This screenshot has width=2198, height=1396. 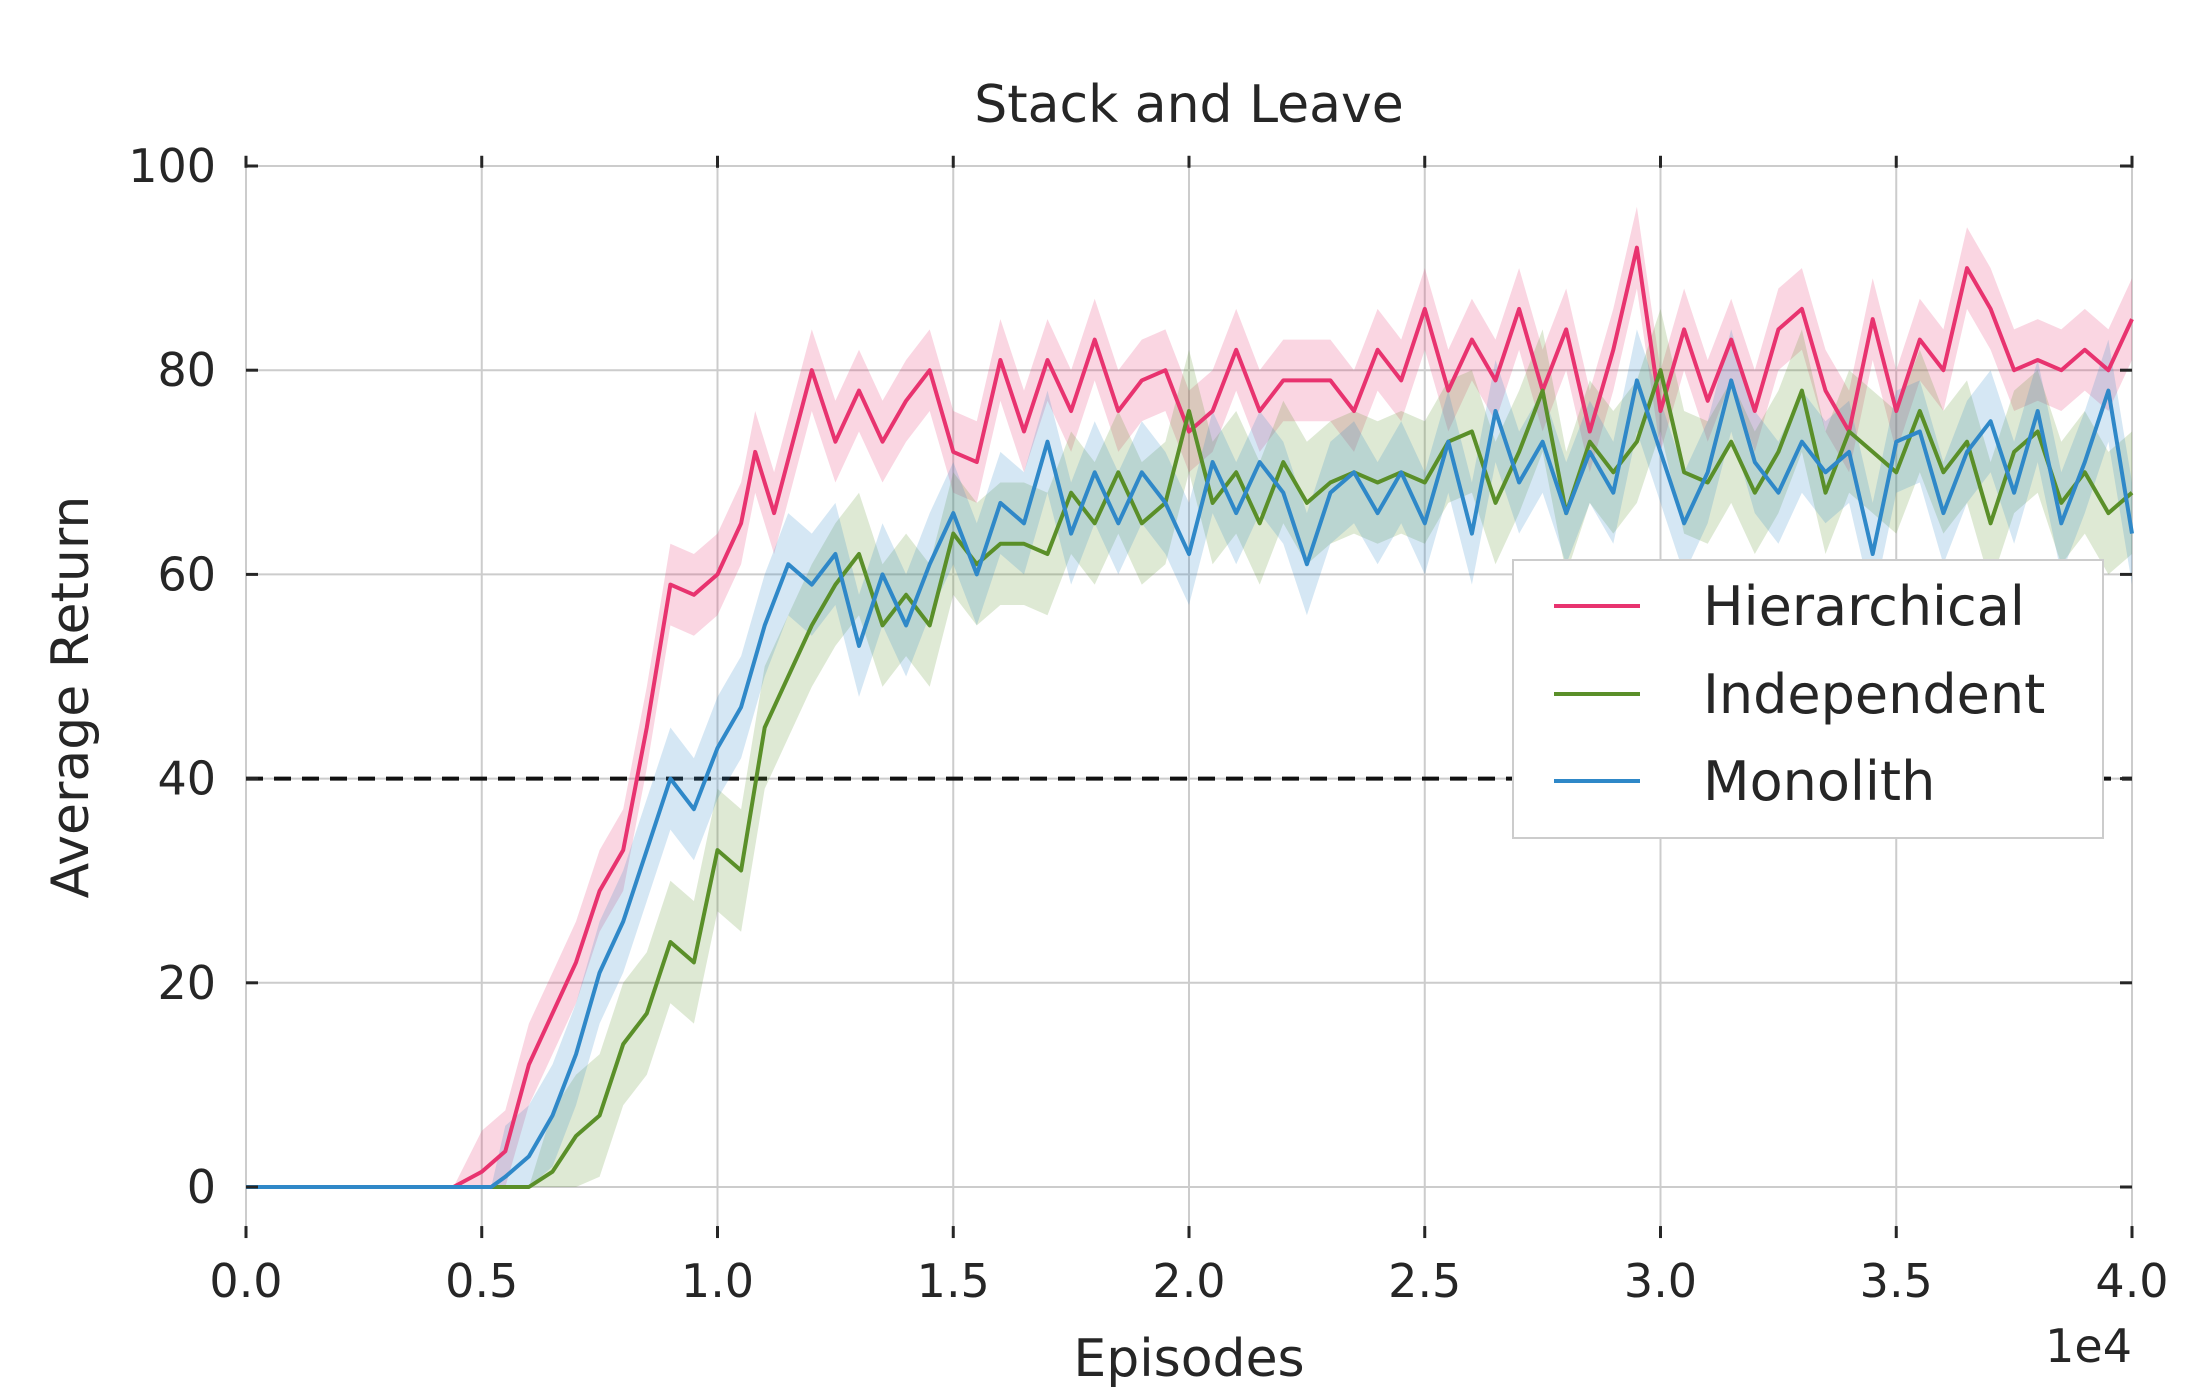 I want to click on x-tick-label: 2.5, so click(x=1424, y=1281).